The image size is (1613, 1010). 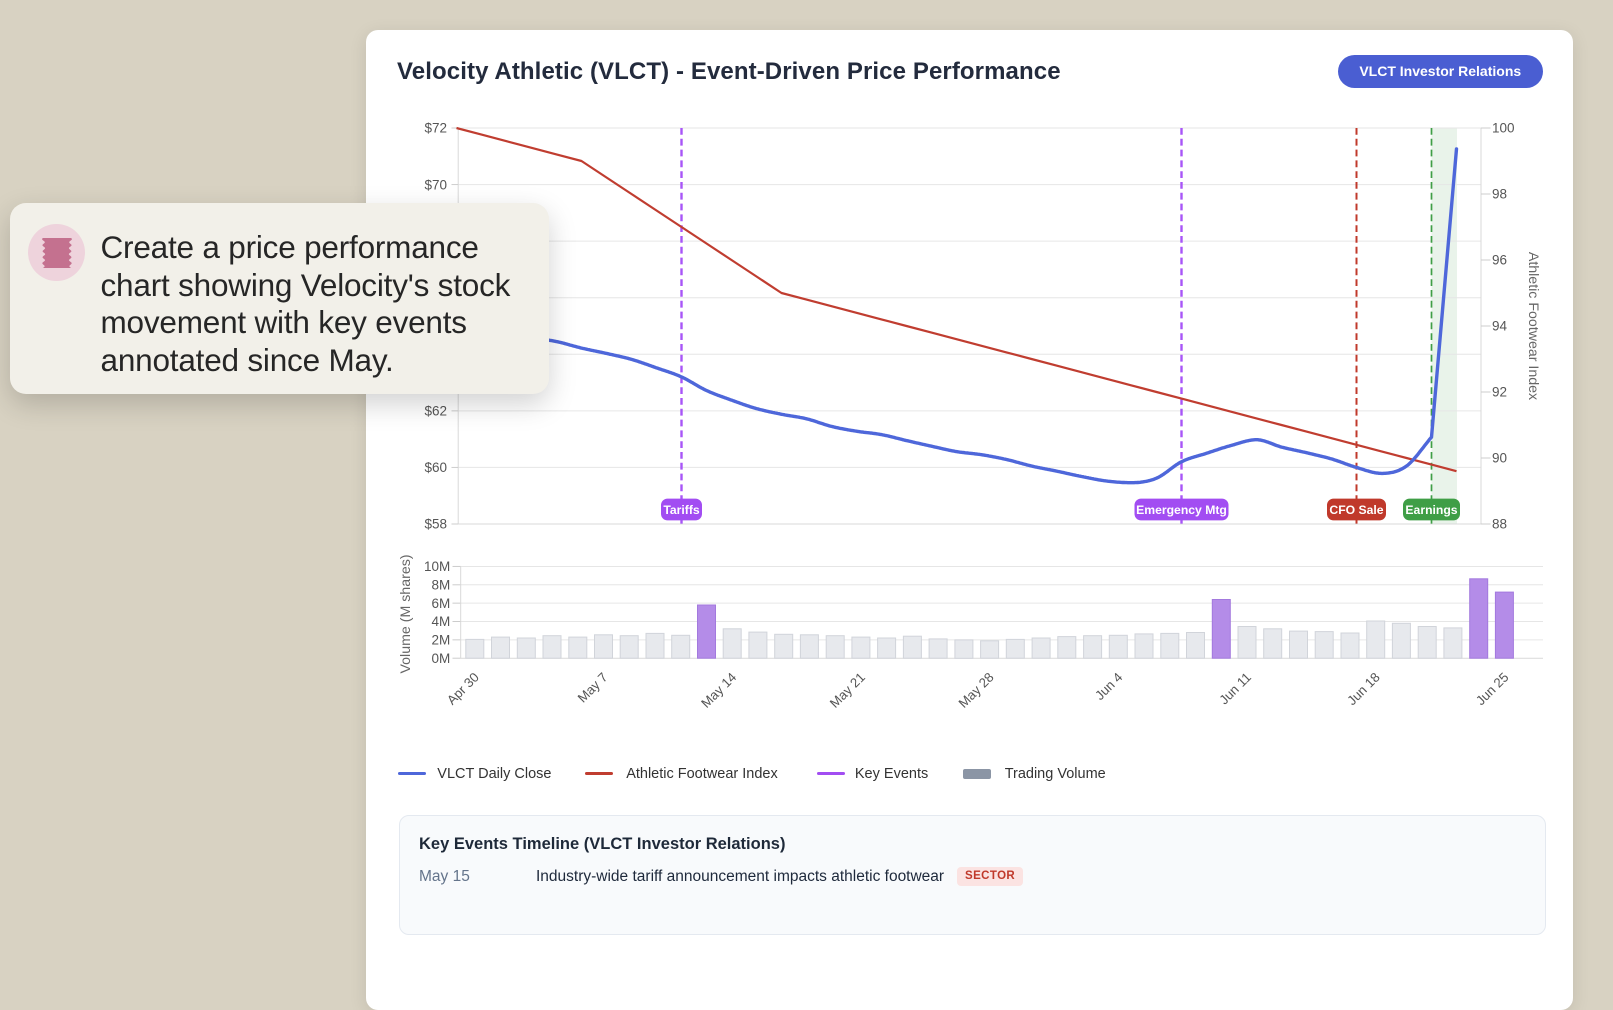 What do you see at coordinates (435, 411) in the screenshot?
I see `svg-text: $62` at bounding box center [435, 411].